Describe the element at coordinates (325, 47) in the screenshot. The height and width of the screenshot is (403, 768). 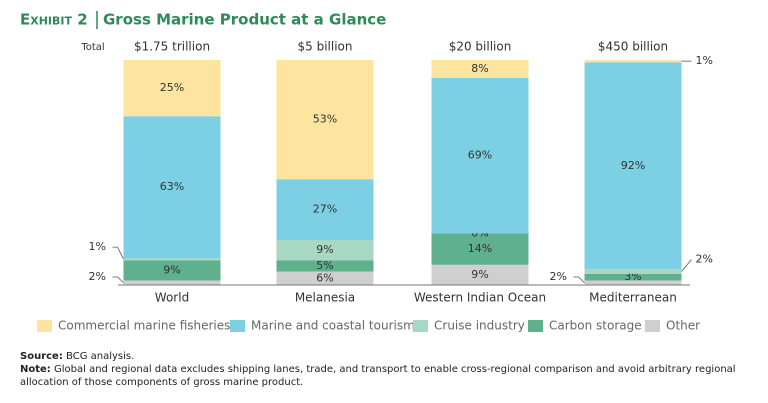
I see `total-value: $5 billion` at that location.